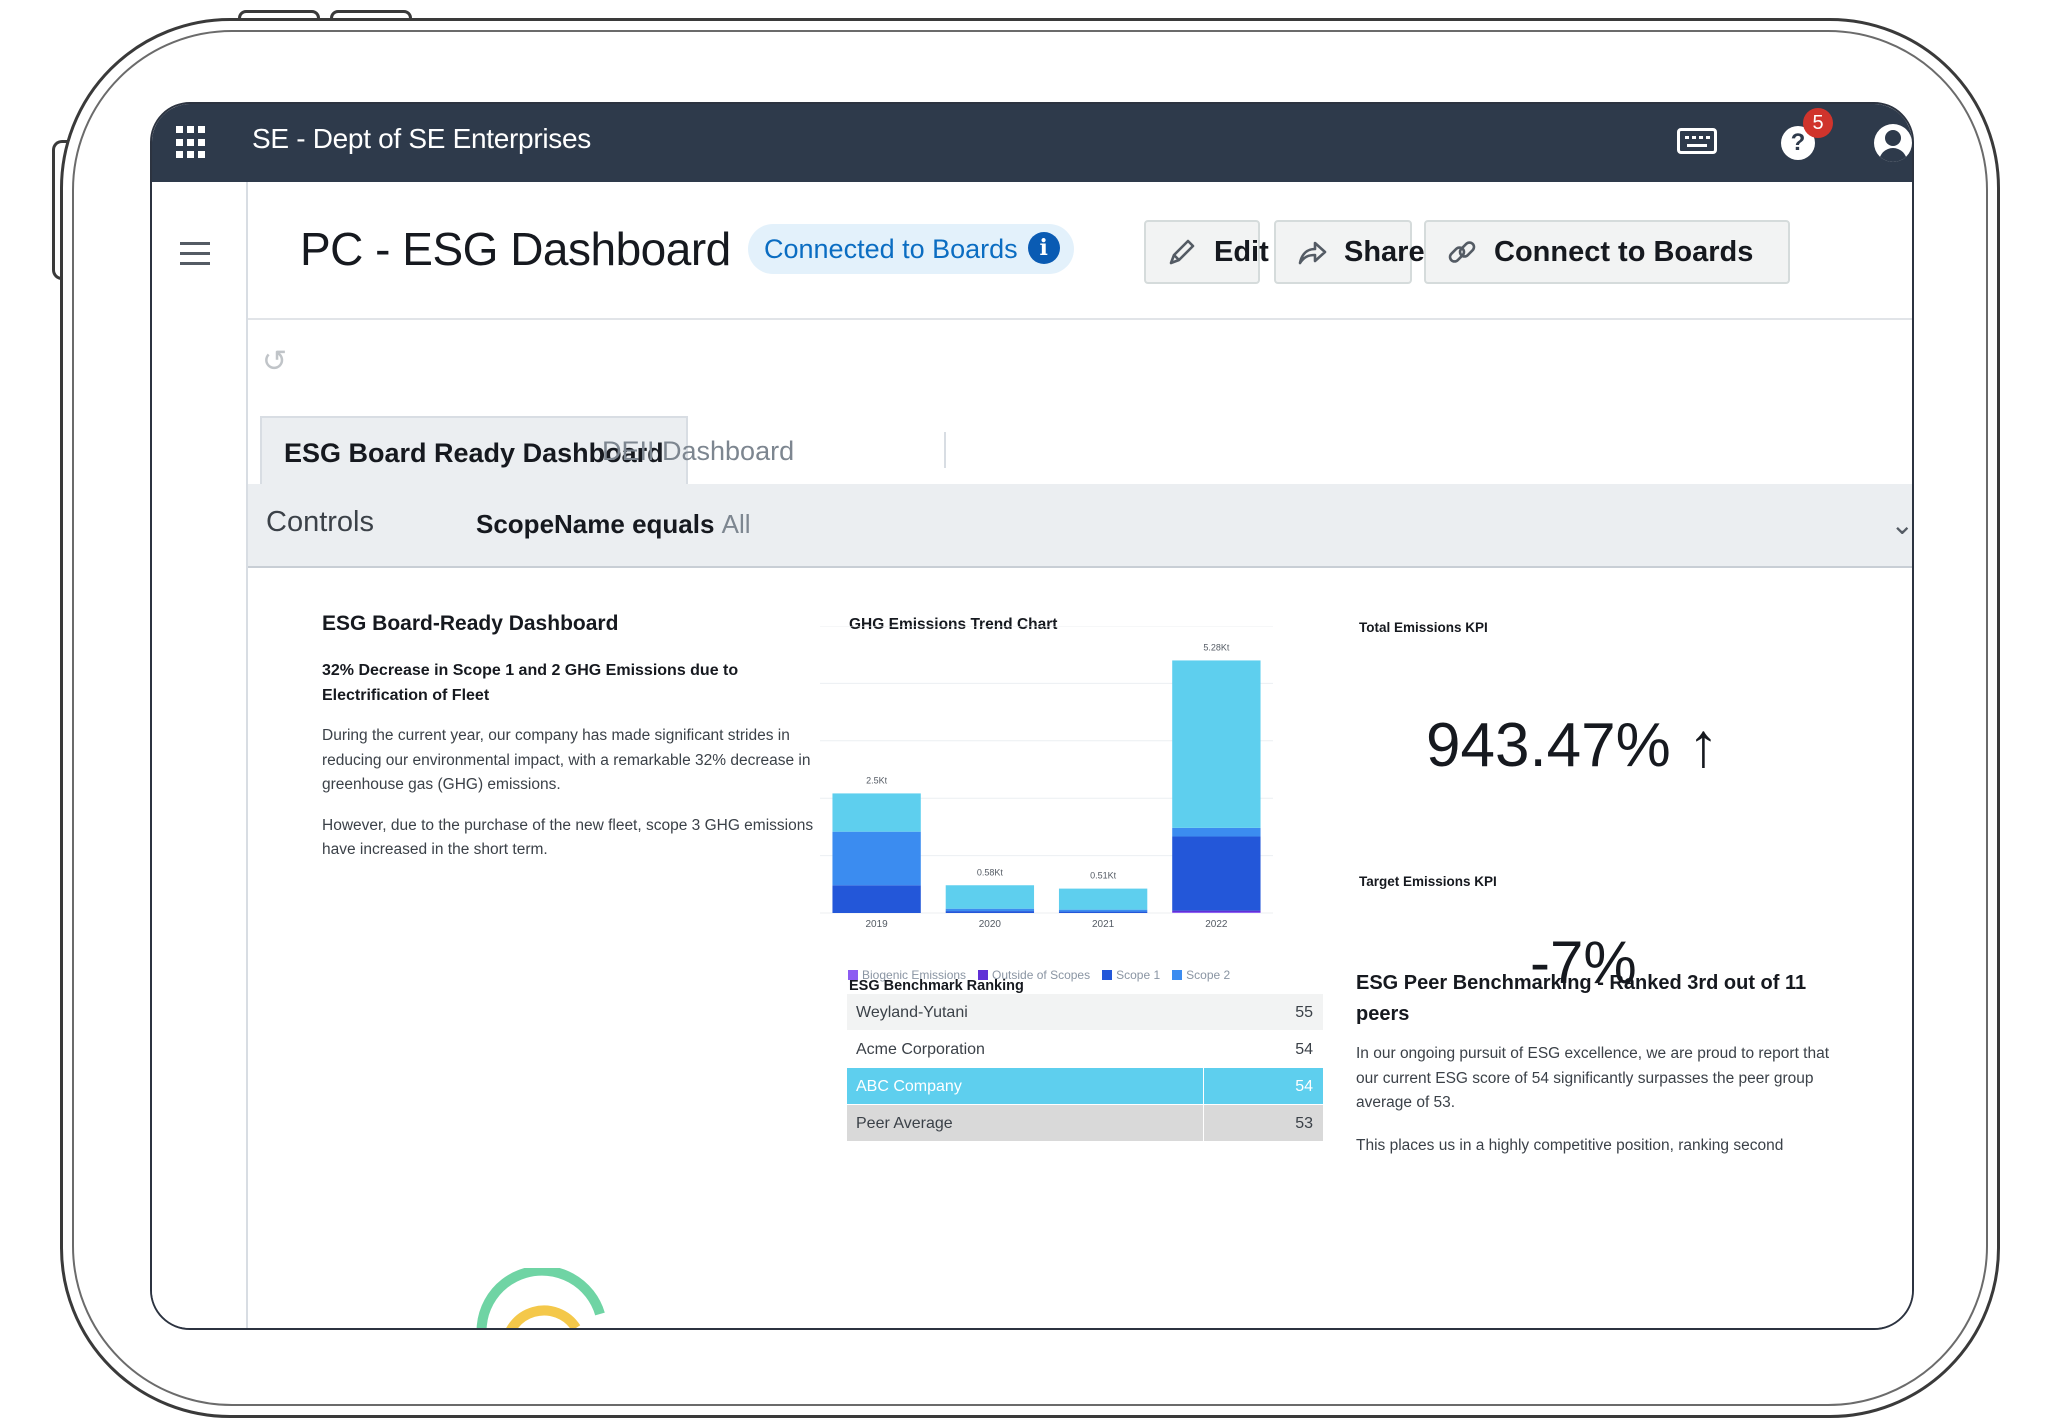  Describe the element at coordinates (907, 975) in the screenshot. I see `legend-item: Biogenic Emissions` at that location.